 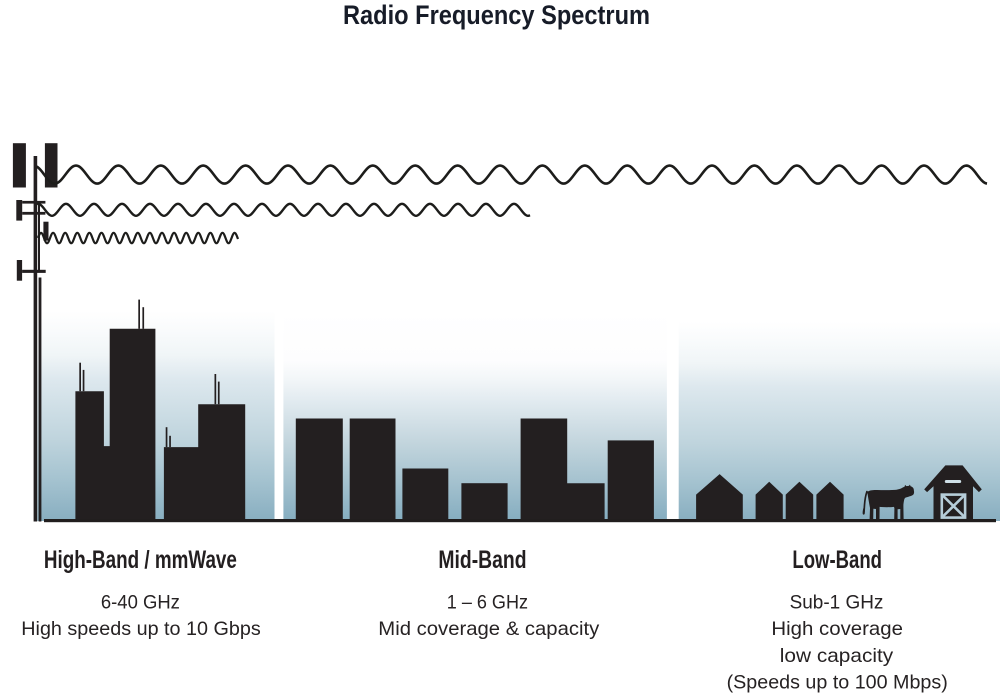 I want to click on svg-text: low capacity, so click(x=837, y=656).